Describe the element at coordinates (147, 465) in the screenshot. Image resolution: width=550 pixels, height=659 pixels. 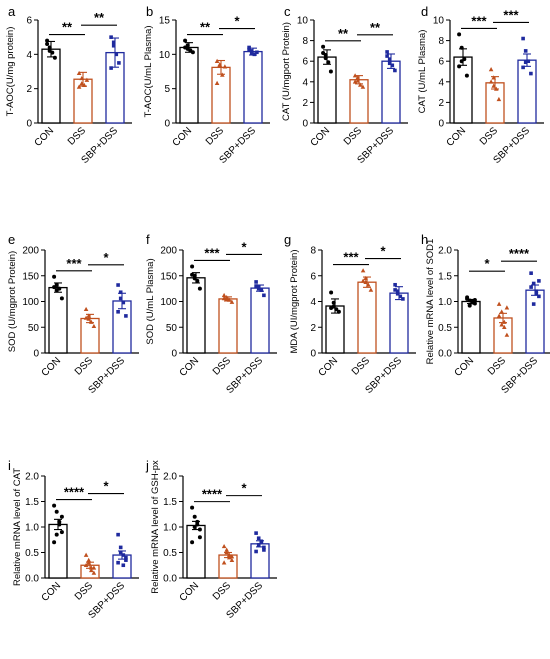
I see `panel-letter: j` at that location.